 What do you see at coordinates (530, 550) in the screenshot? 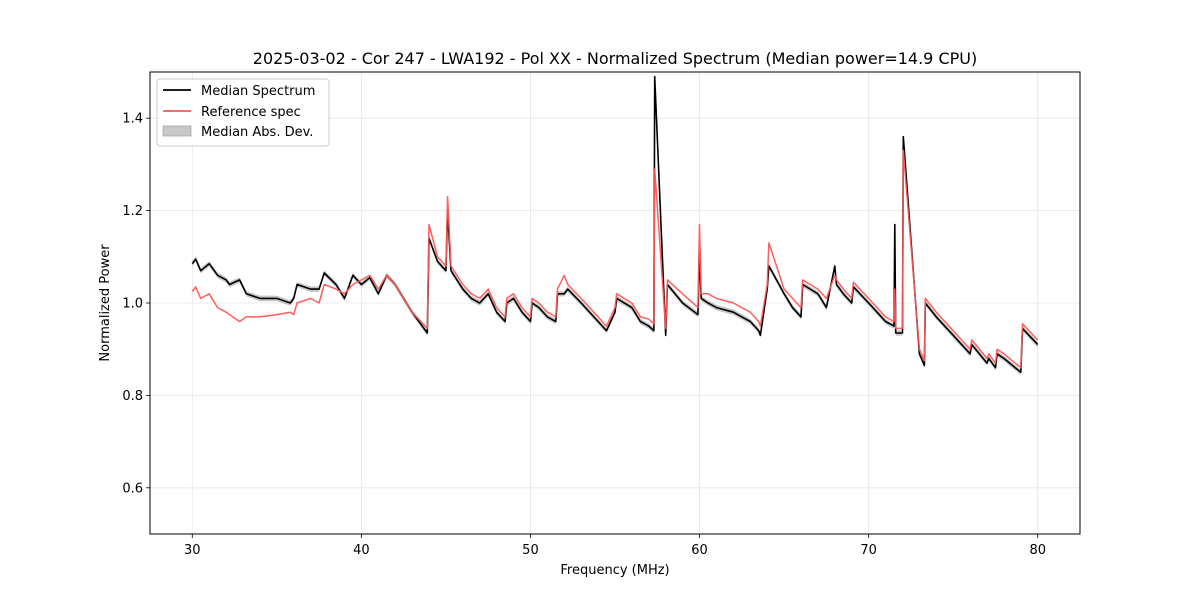
I see `x-tick-label: 50` at bounding box center [530, 550].